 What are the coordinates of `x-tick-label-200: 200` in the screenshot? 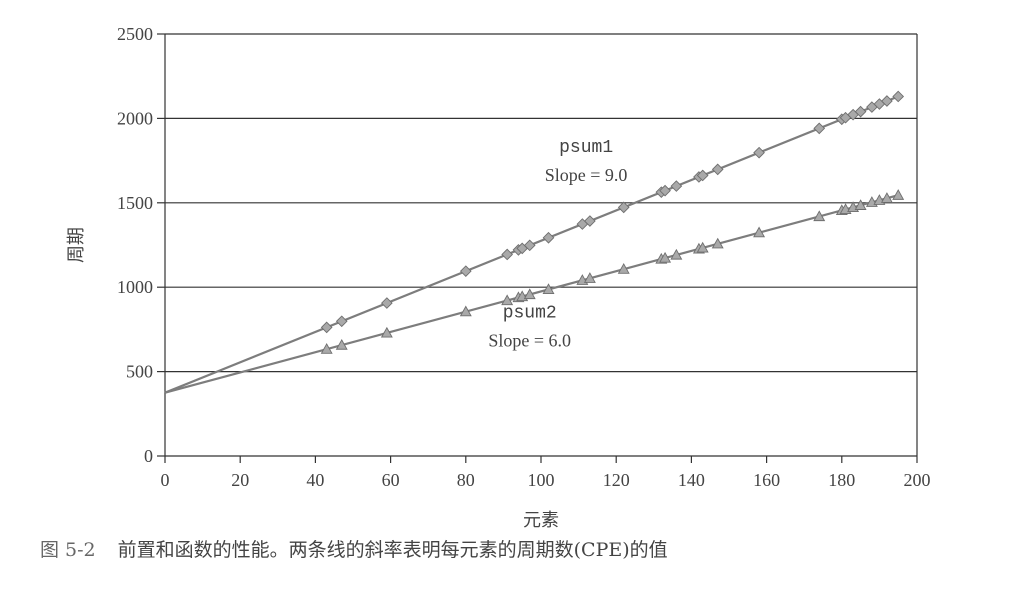 It's located at (917, 480).